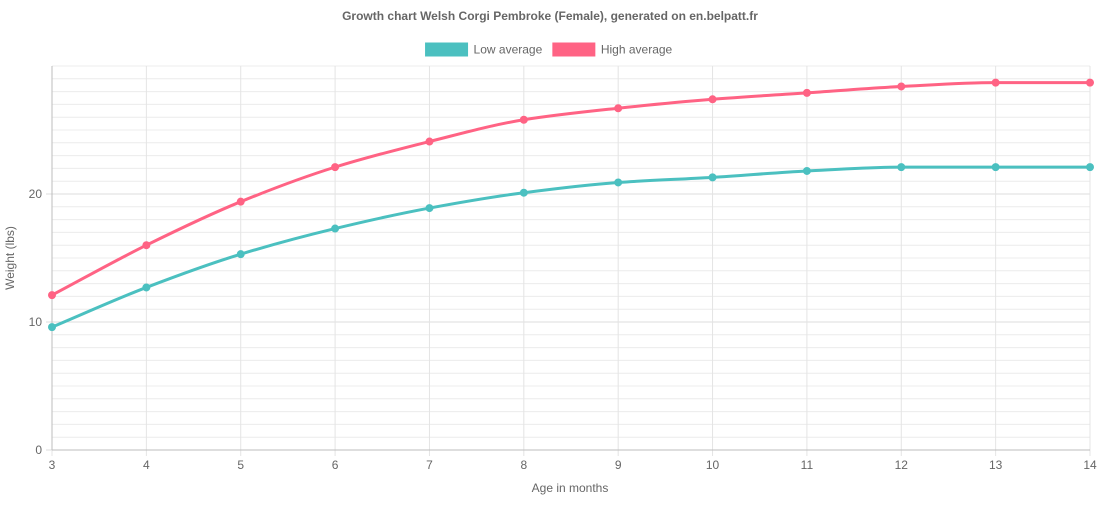  I want to click on x-tick-label: 6, so click(335, 465).